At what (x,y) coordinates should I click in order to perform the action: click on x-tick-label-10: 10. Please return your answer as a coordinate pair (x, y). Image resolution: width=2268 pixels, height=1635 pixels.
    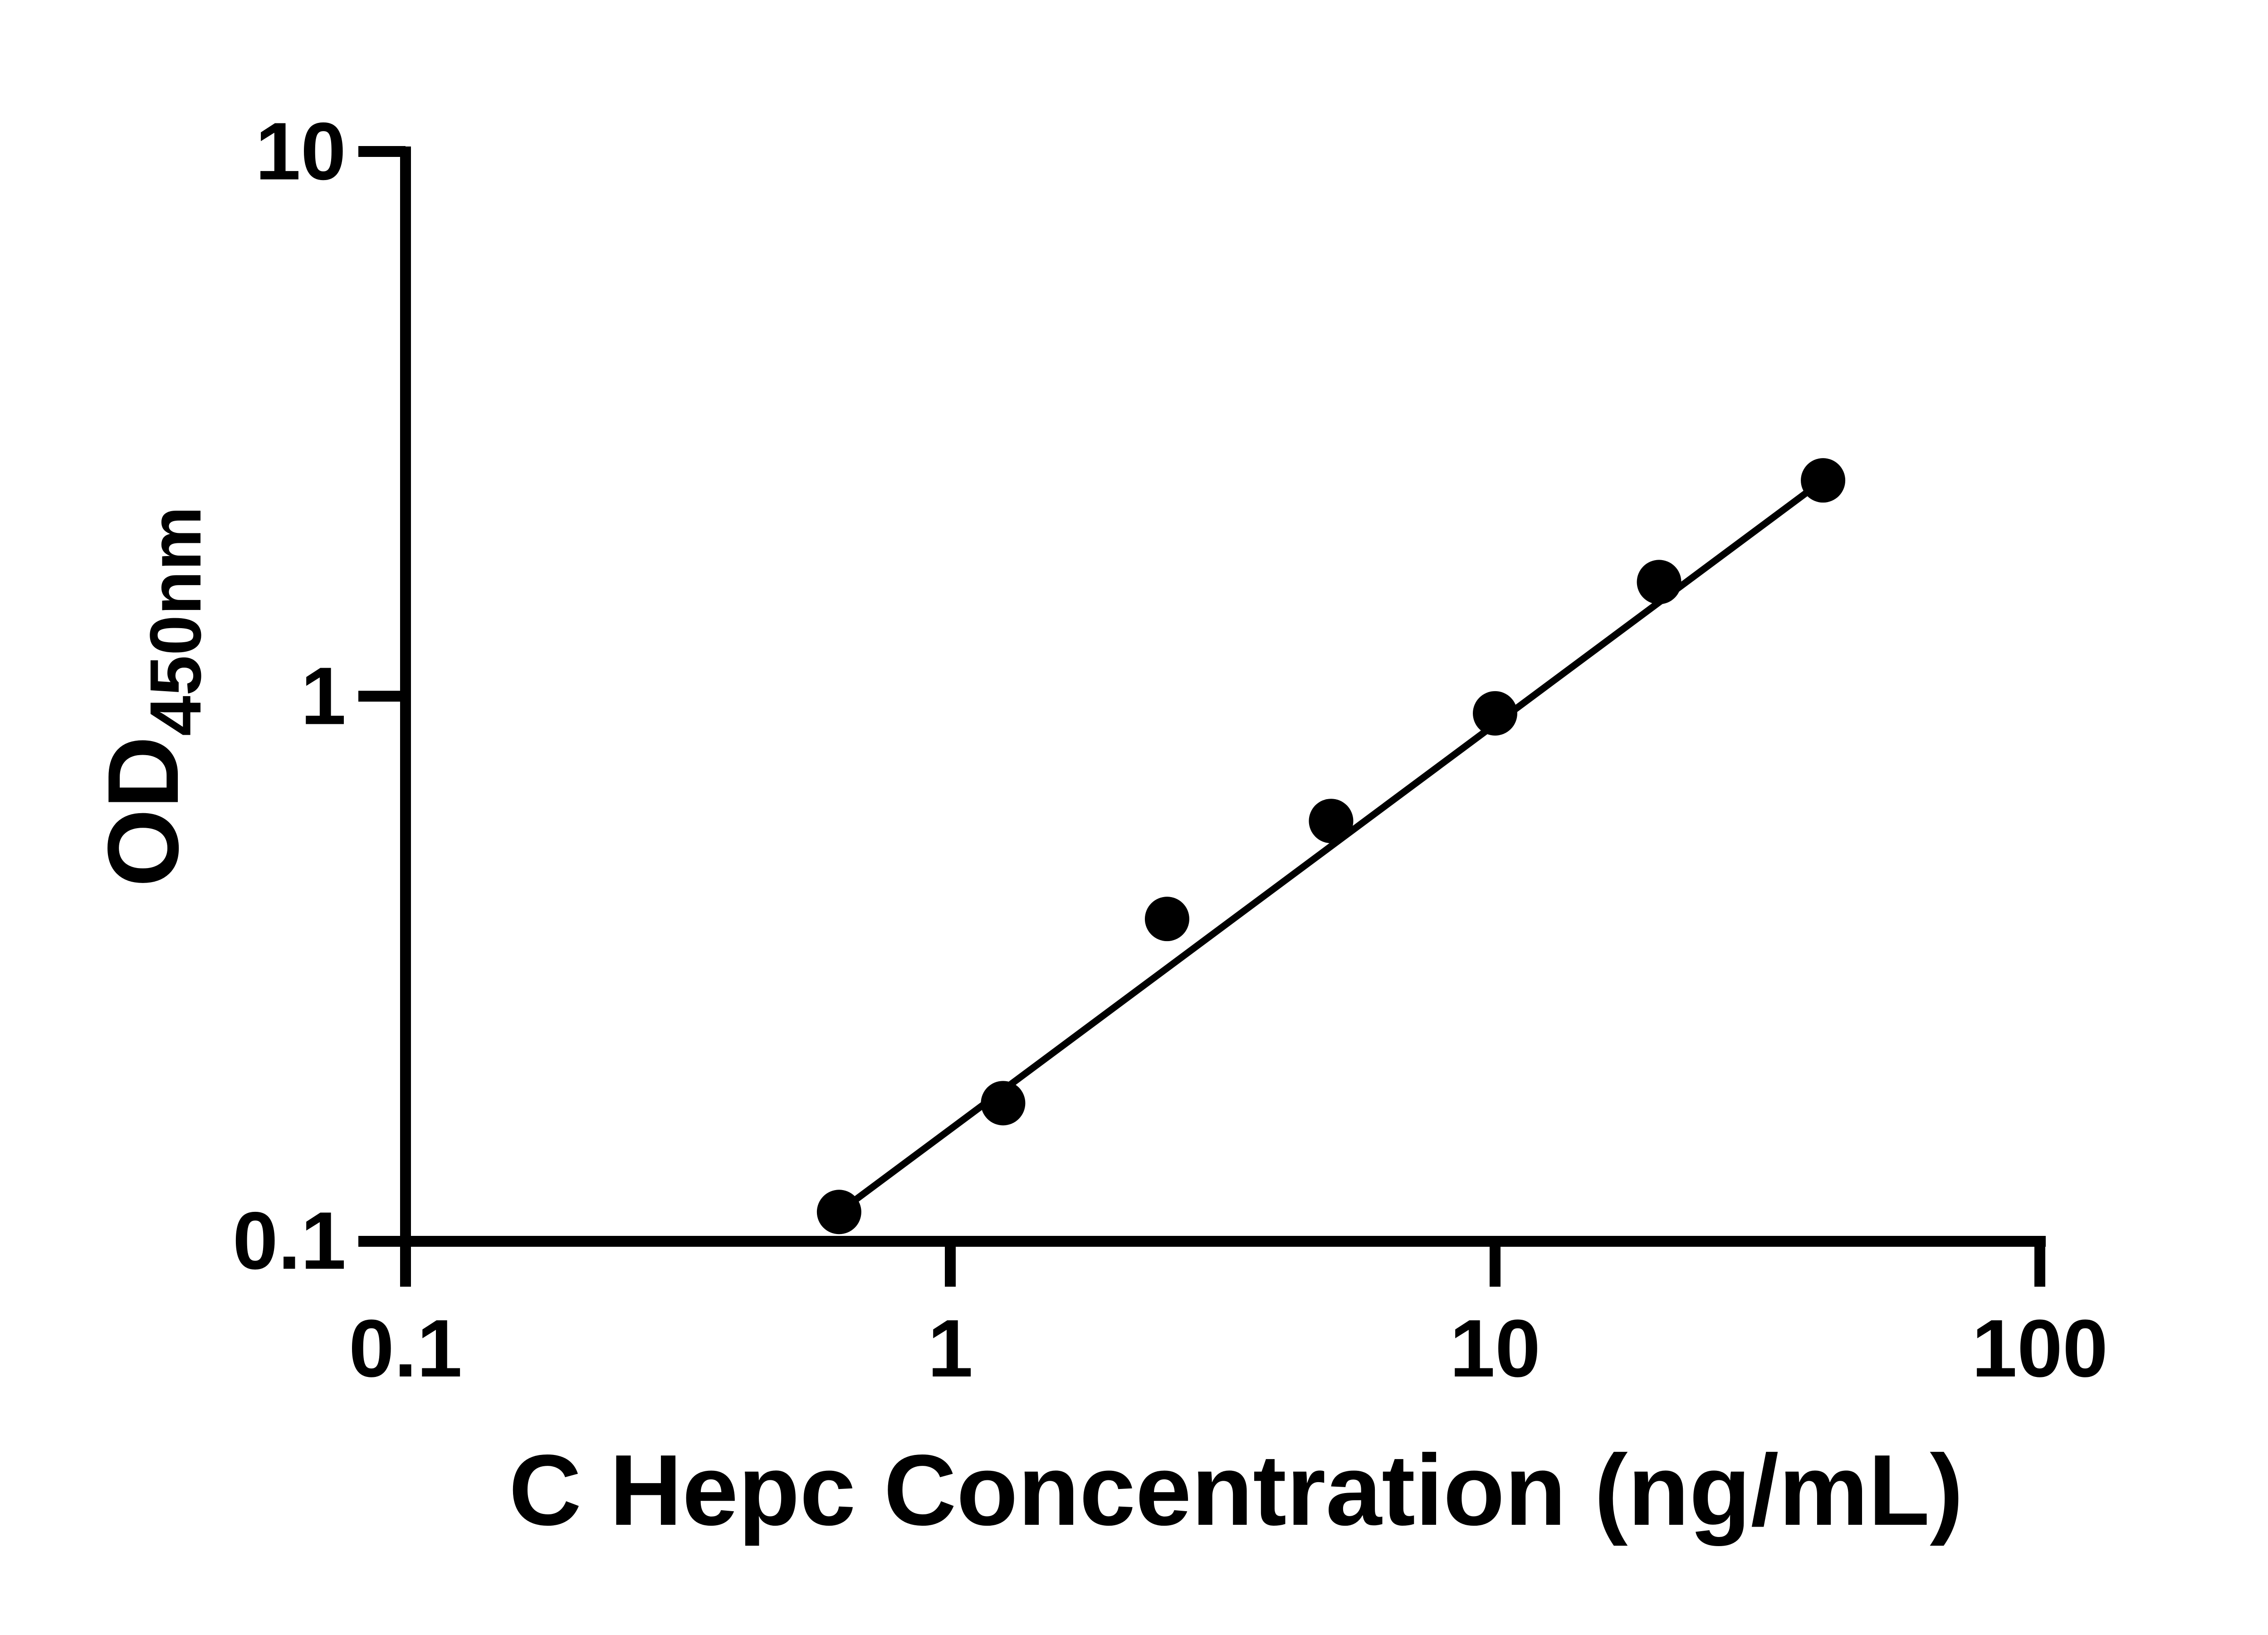
    Looking at the image, I should click on (1495, 1349).